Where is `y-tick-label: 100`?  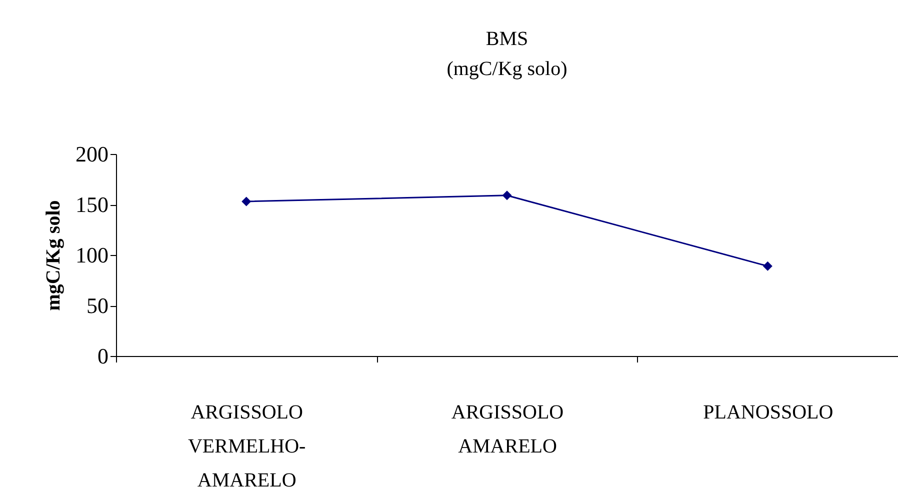
y-tick-label: 100 is located at coordinates (92, 255).